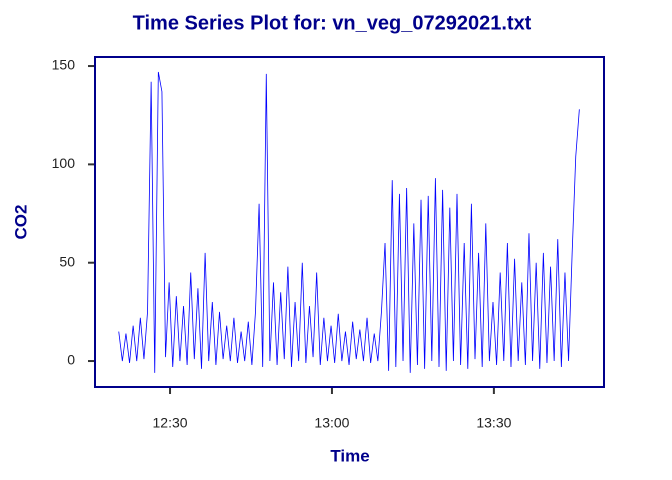 Image resolution: width=672 pixels, height=480 pixels. I want to click on x-tick-label: 13:30, so click(493, 423).